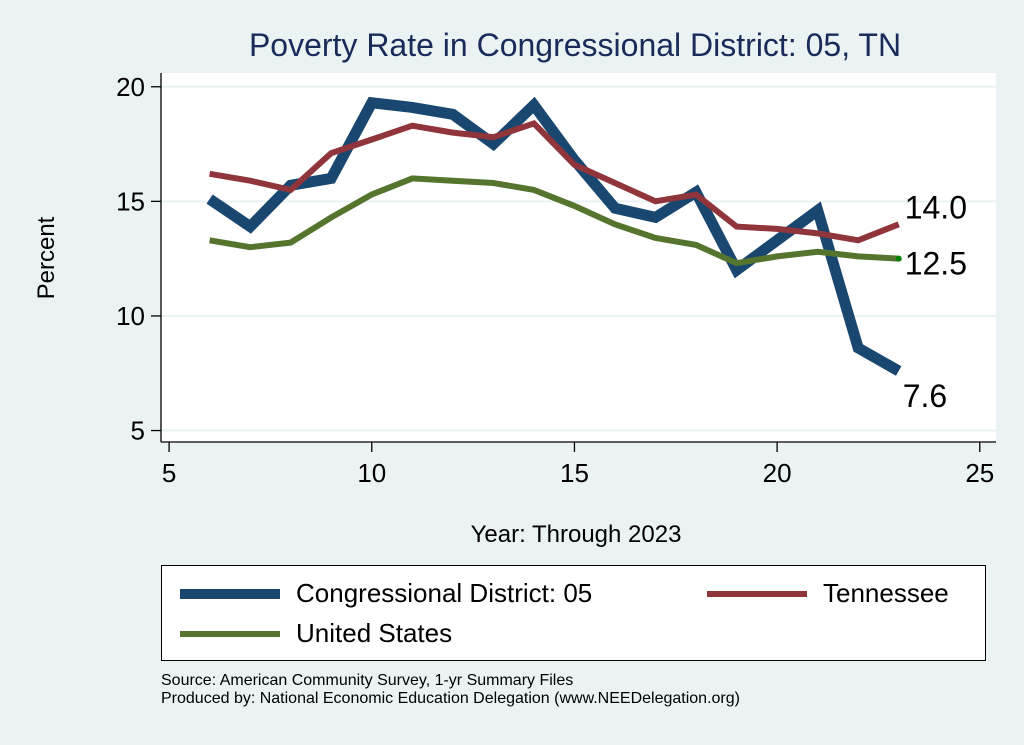 The image size is (1024, 745). I want to click on legend-item-united-states: United States, so click(316, 633).